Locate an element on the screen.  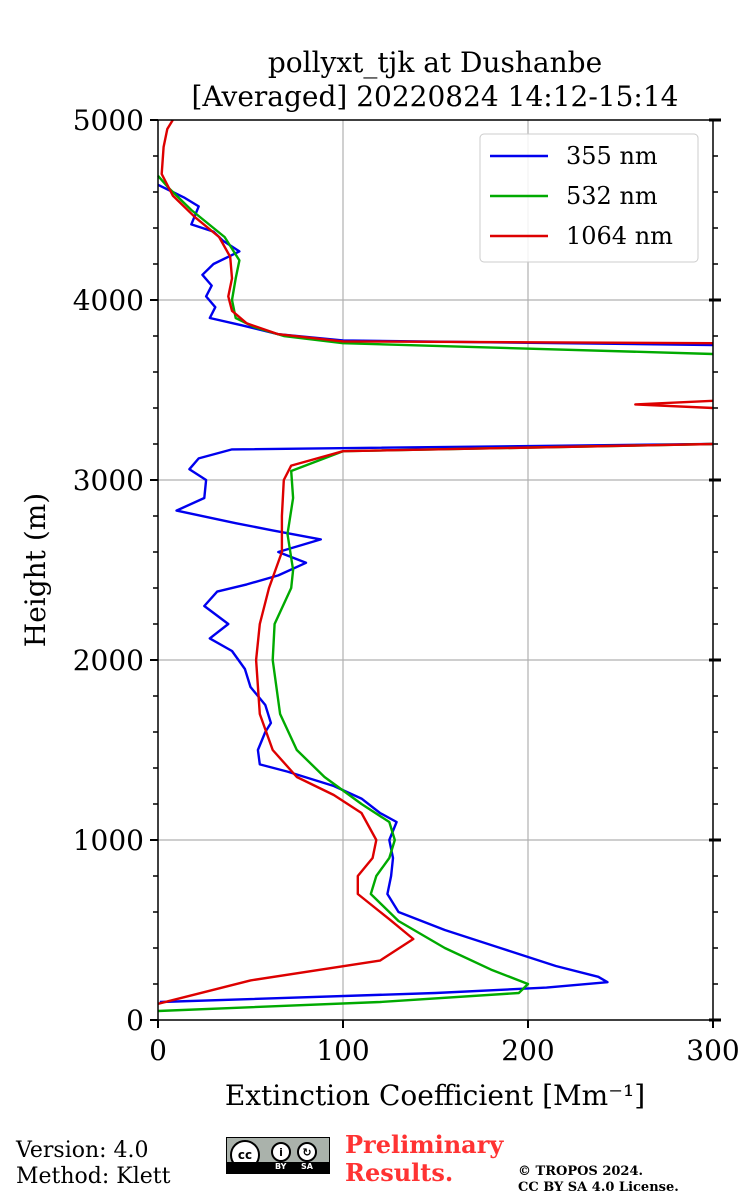
legend: 355 nm 532 nm 1064 nm is located at coordinates (589, 198).